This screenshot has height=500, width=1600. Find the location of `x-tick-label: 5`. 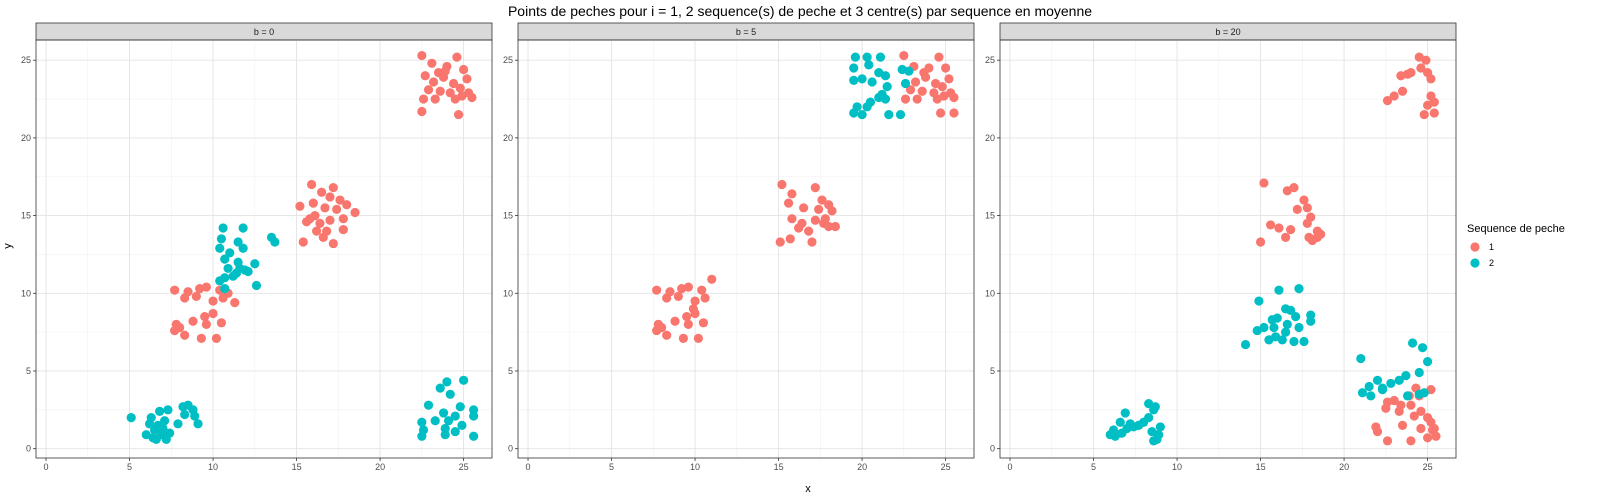

x-tick-label: 5 is located at coordinates (611, 467).